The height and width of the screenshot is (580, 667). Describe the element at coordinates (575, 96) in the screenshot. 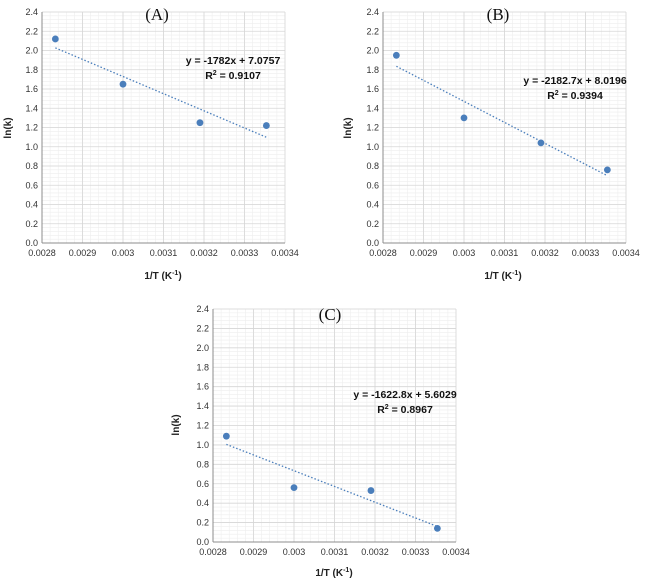

I see `r-squared: R2 = 0.9394` at that location.